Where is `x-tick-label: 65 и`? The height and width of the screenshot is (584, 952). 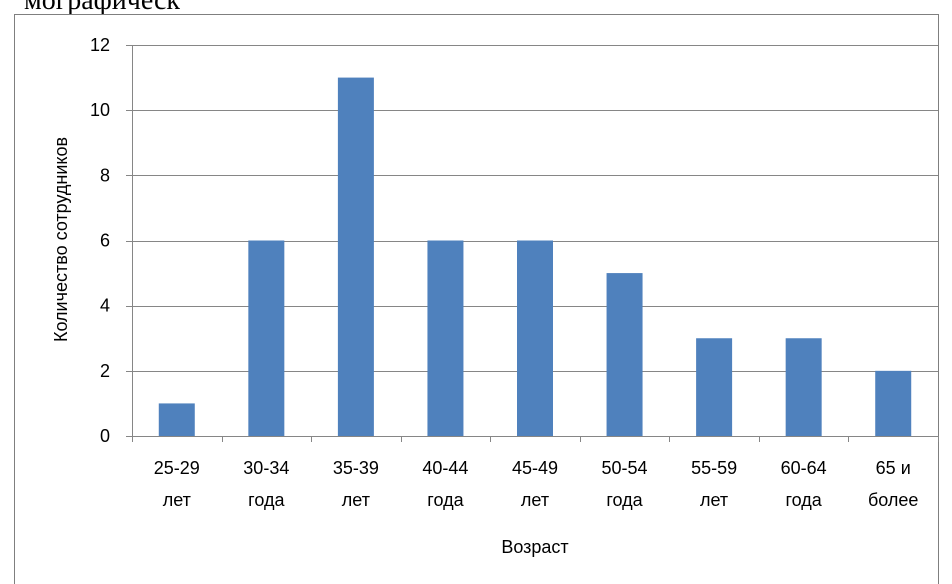
x-tick-label: 65 и is located at coordinates (893, 468).